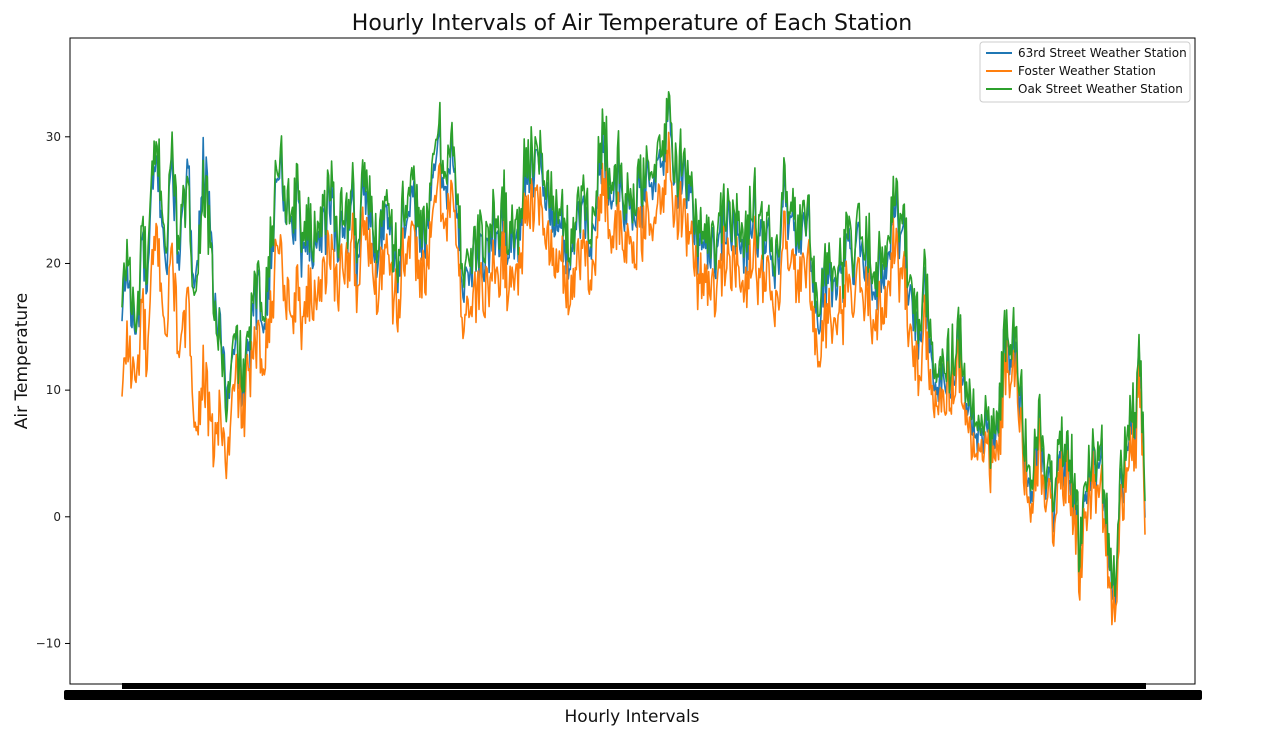 The image size is (1274, 748). I want to click on legend-label-foster: Foster Weather Station, so click(1087, 71).